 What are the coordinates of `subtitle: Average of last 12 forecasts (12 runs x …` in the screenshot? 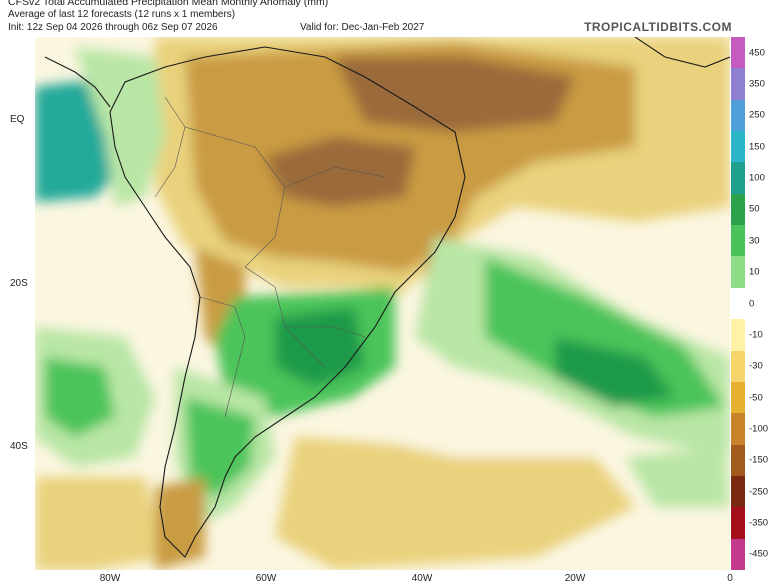 It's located at (122, 14).